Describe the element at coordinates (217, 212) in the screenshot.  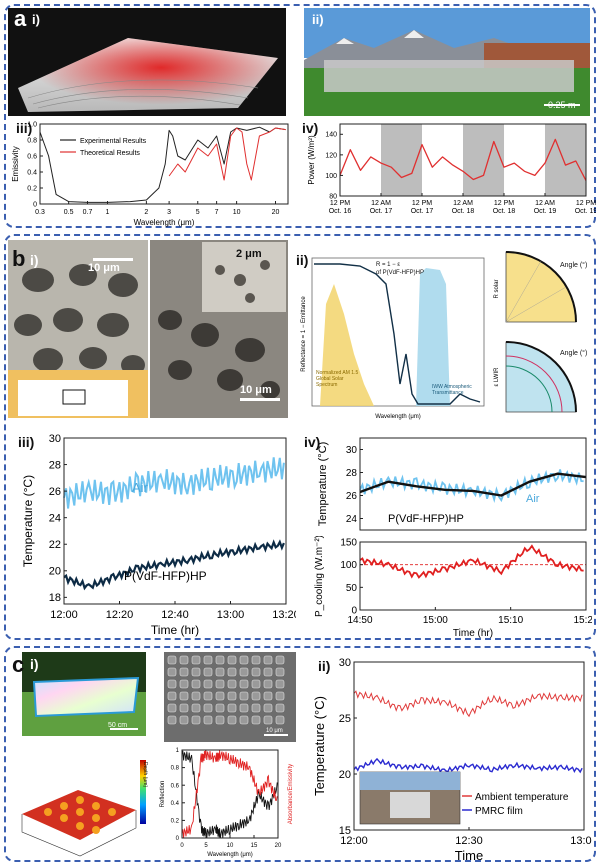
I see `x-tick-label: 7` at that location.